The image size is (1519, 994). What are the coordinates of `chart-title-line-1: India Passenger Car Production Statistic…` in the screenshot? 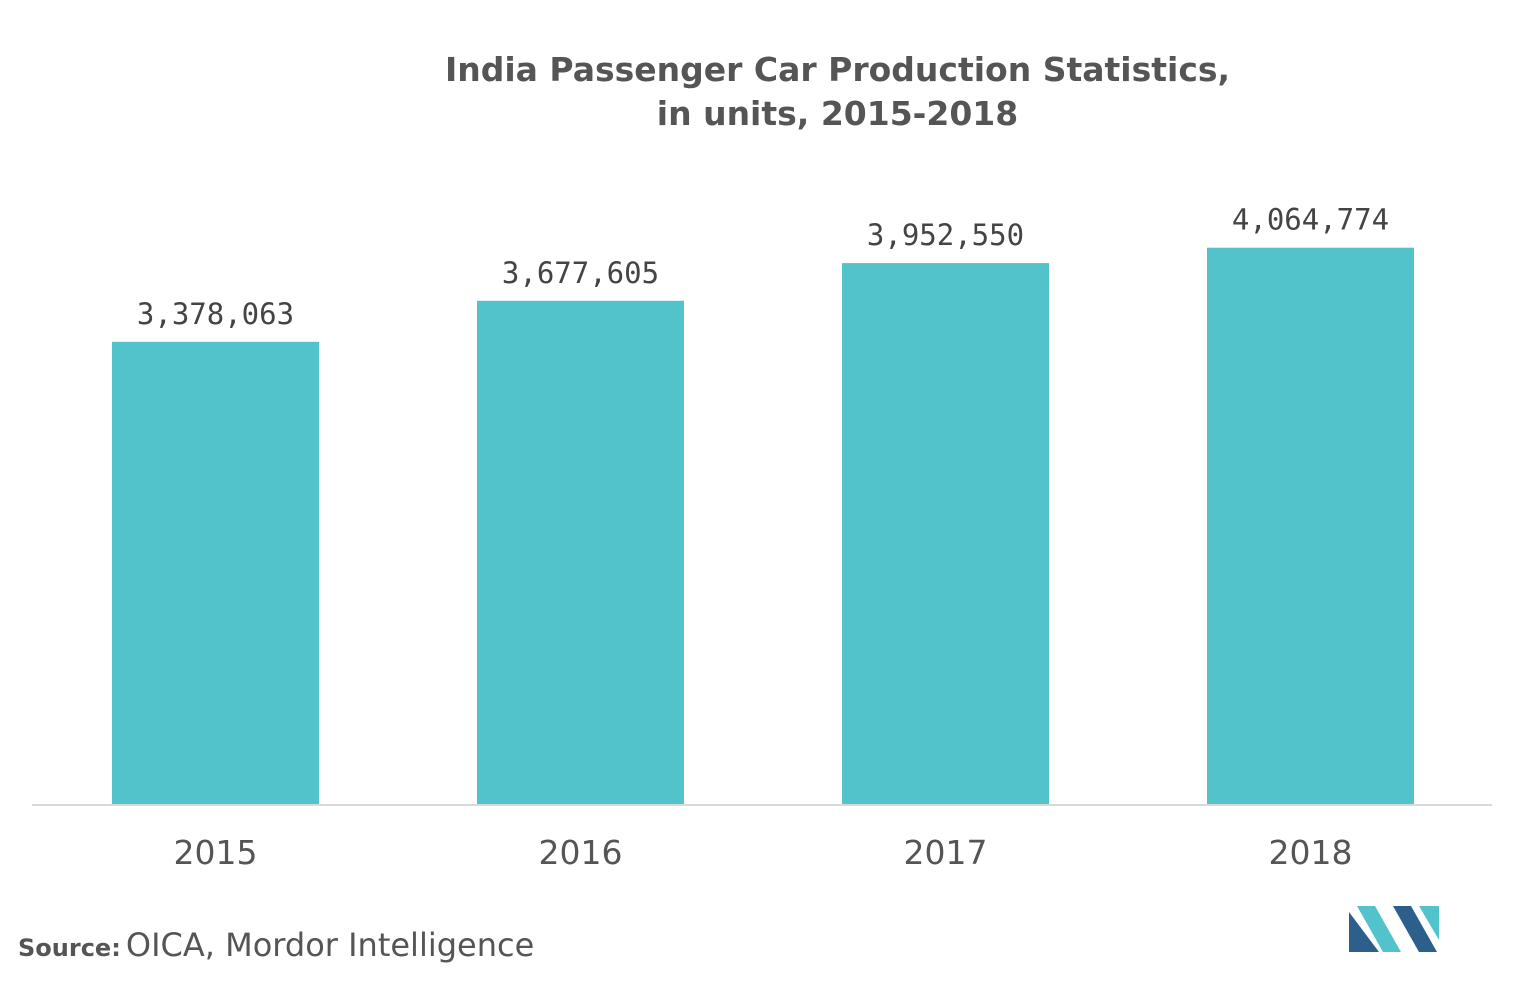 It's located at (837, 69).